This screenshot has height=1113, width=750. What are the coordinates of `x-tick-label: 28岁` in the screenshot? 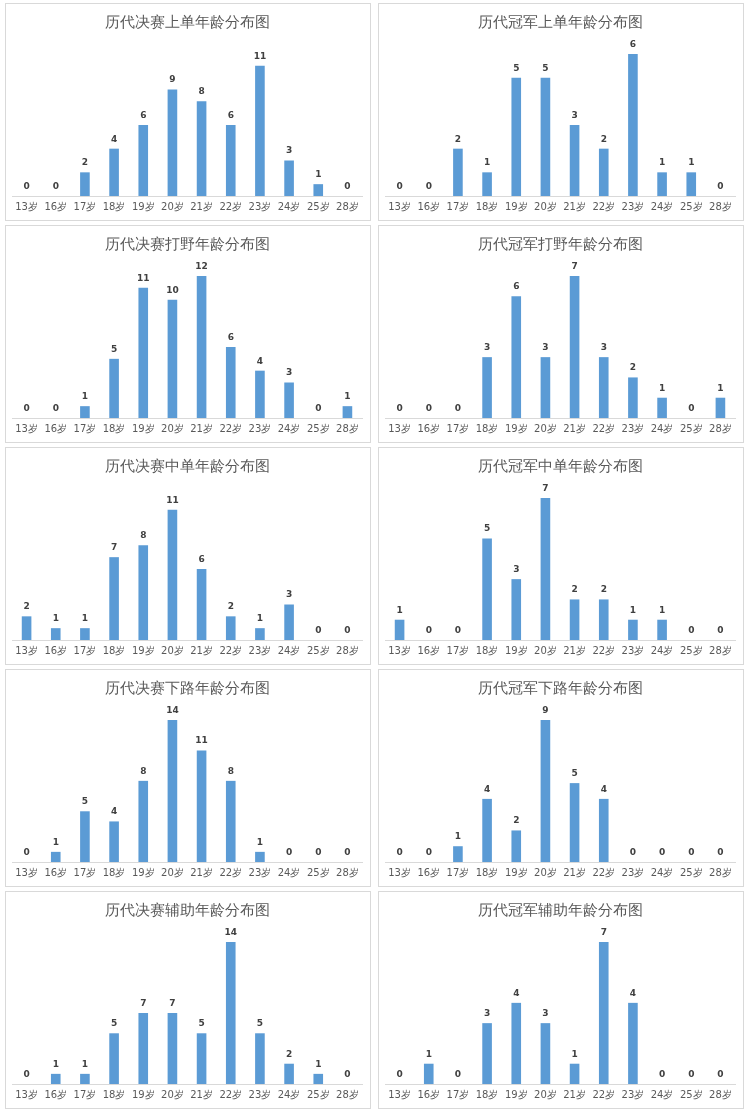 It's located at (347, 206).